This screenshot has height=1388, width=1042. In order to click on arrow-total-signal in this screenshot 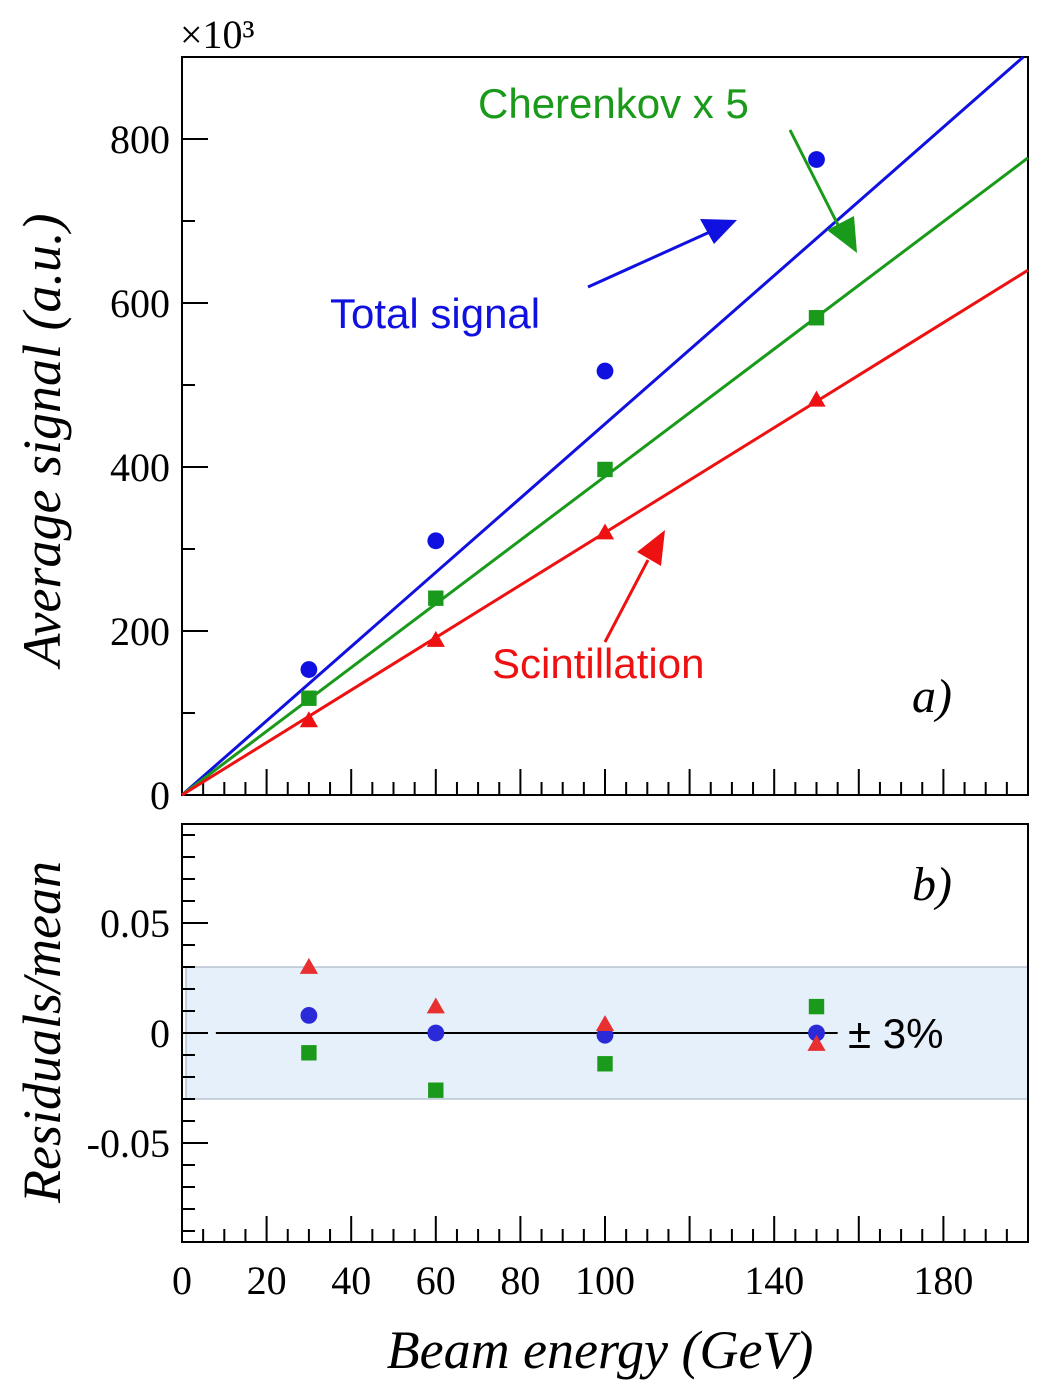, I will do `click(662, 254)`.